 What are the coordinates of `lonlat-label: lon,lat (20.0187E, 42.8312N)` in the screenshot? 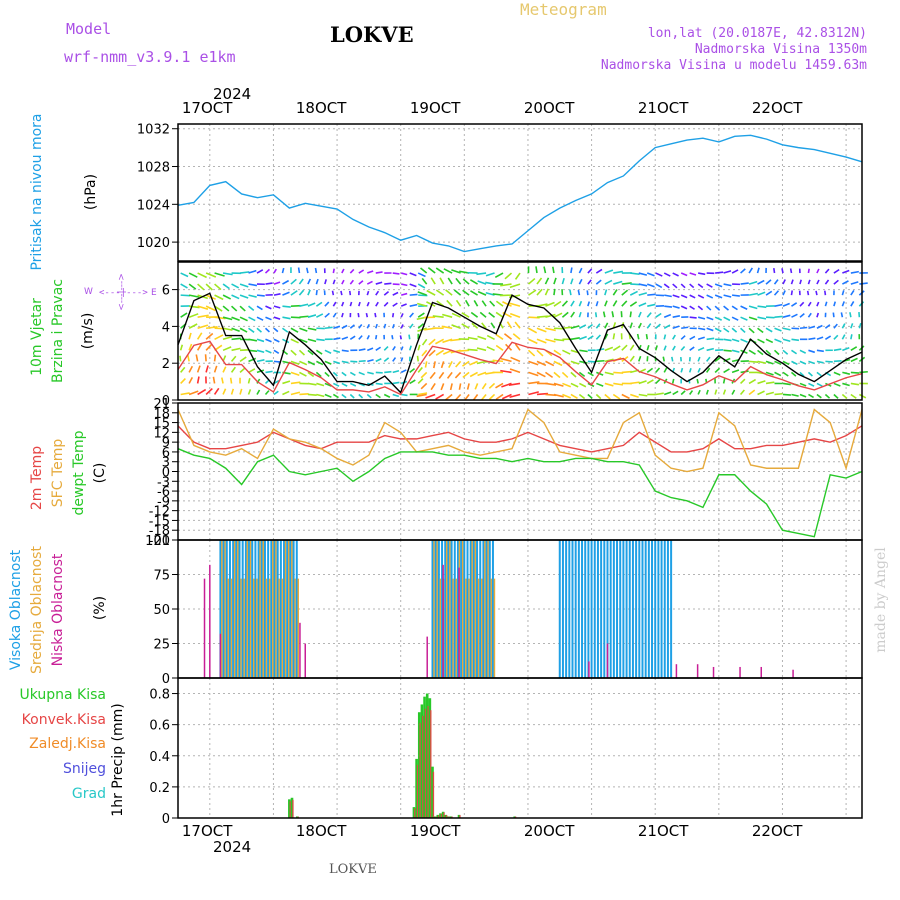 It's located at (757, 33).